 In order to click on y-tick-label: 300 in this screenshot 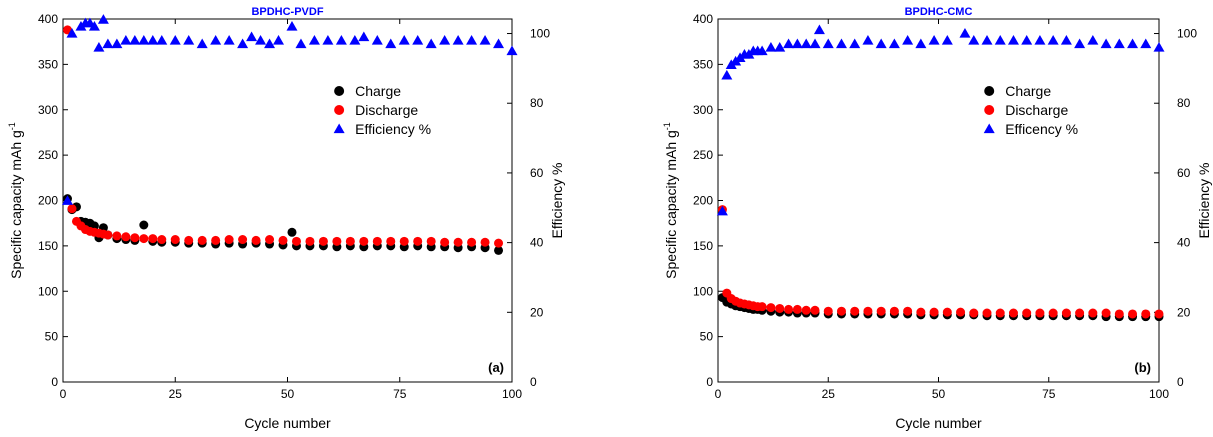, I will do `click(703, 110)`.